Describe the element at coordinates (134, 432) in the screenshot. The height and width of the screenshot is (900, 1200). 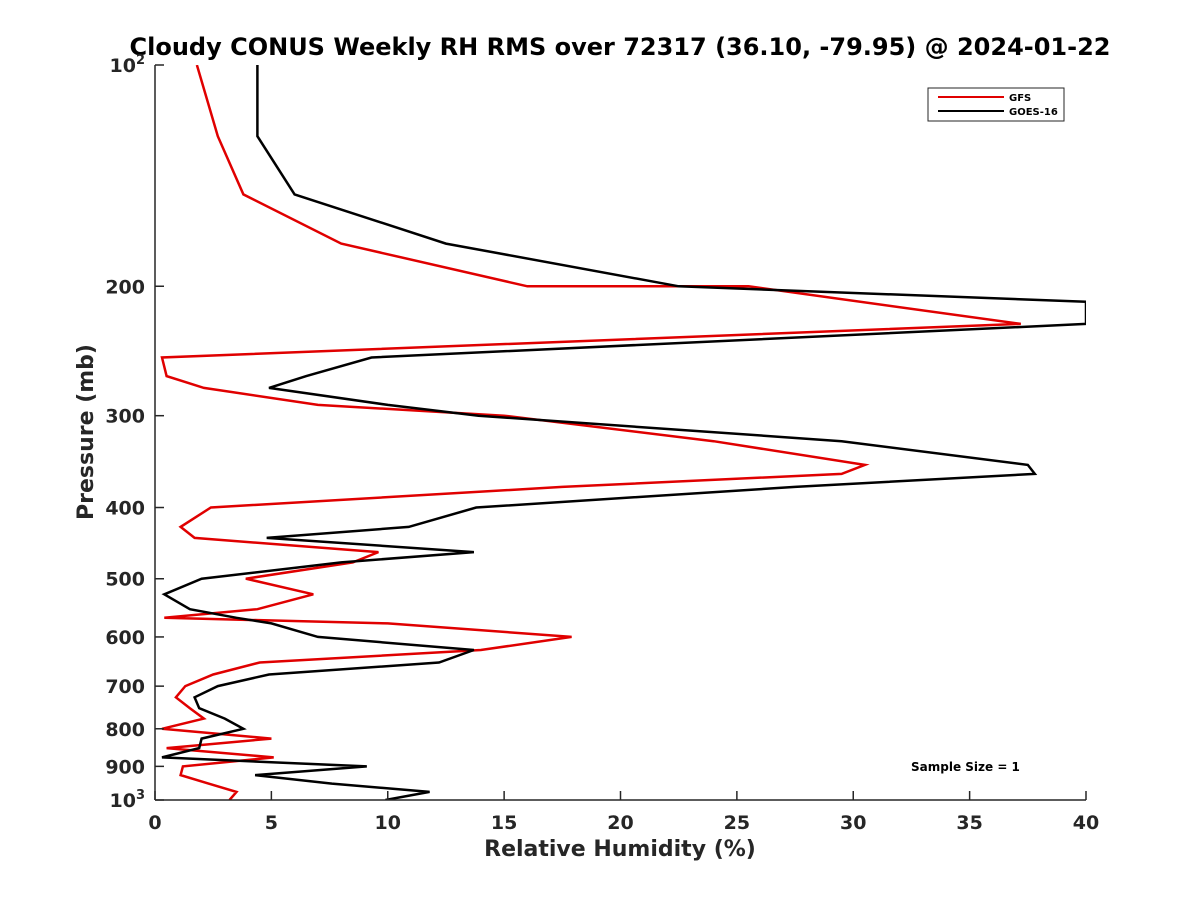
I see `y-ticks: 10² 200 300 400 500 600 700 800 900 10³` at that location.